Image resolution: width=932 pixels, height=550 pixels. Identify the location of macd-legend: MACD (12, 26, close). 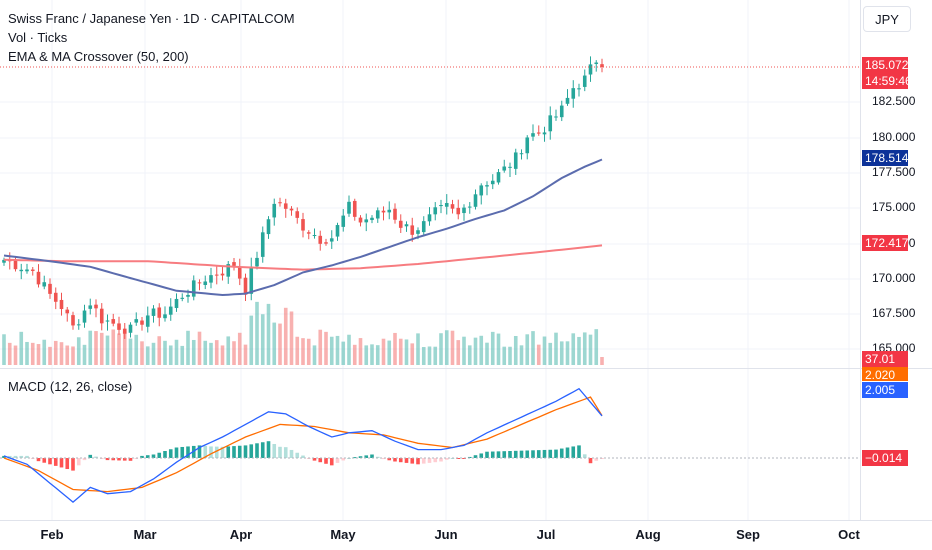
(70, 386).